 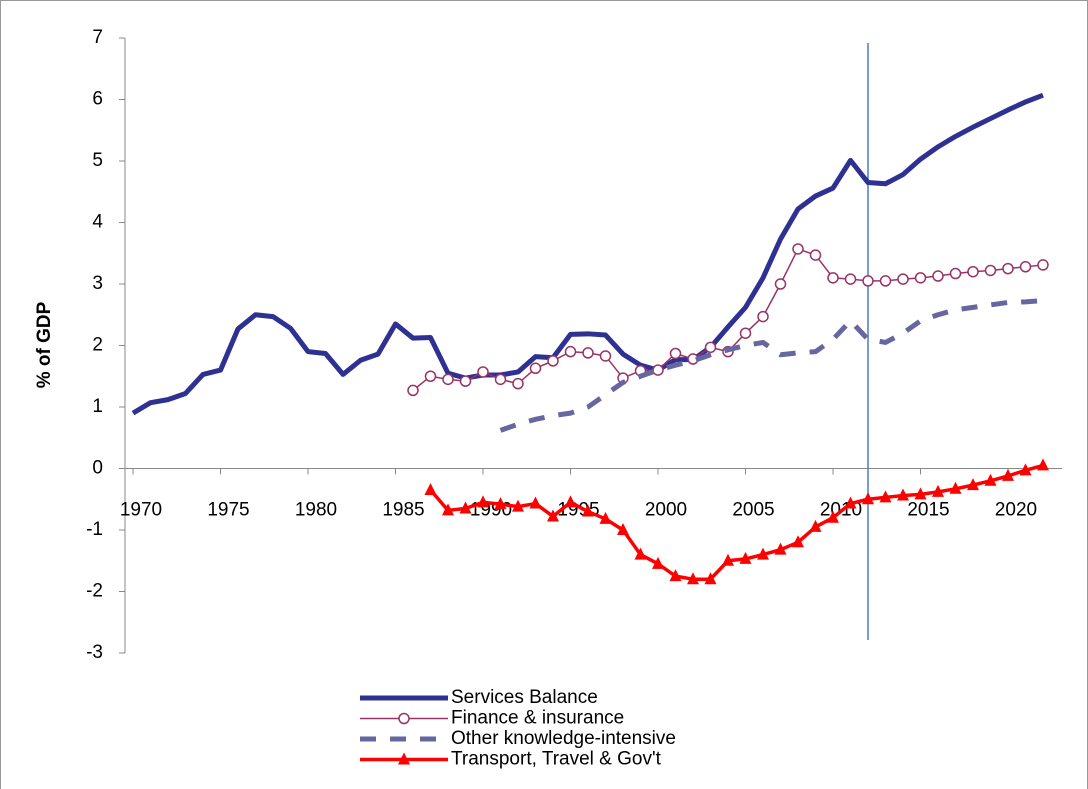 What do you see at coordinates (97, 468) in the screenshot?
I see `y-tick-label: 0` at bounding box center [97, 468].